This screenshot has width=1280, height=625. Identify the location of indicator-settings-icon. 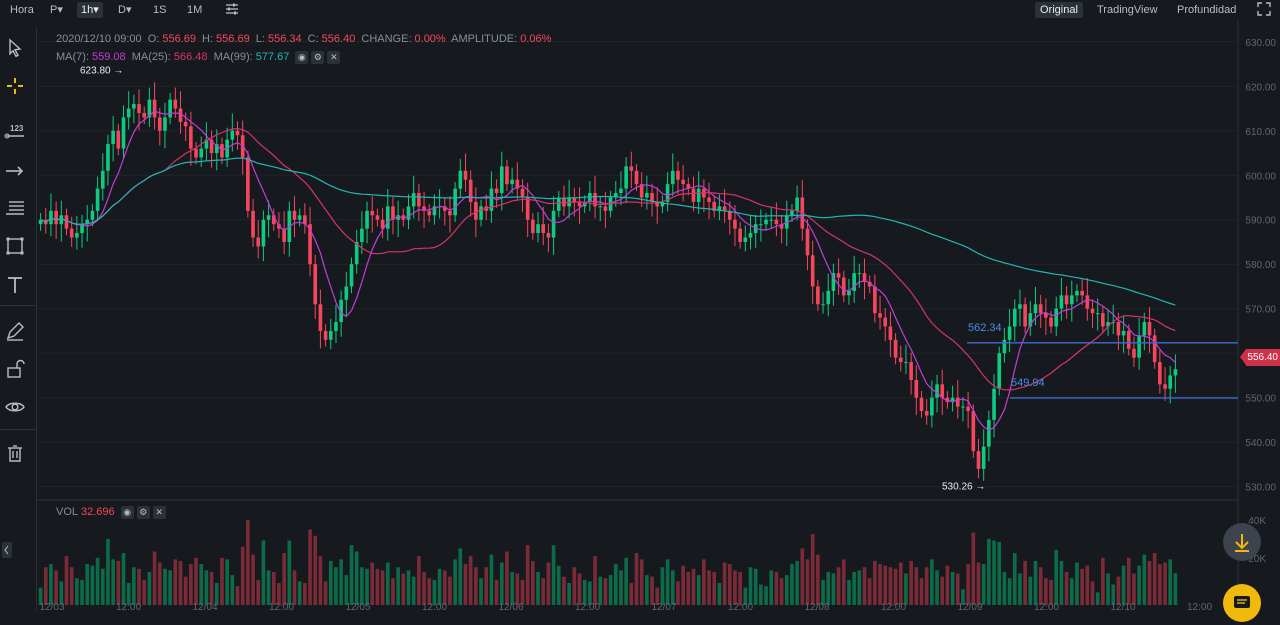
(232, 10).